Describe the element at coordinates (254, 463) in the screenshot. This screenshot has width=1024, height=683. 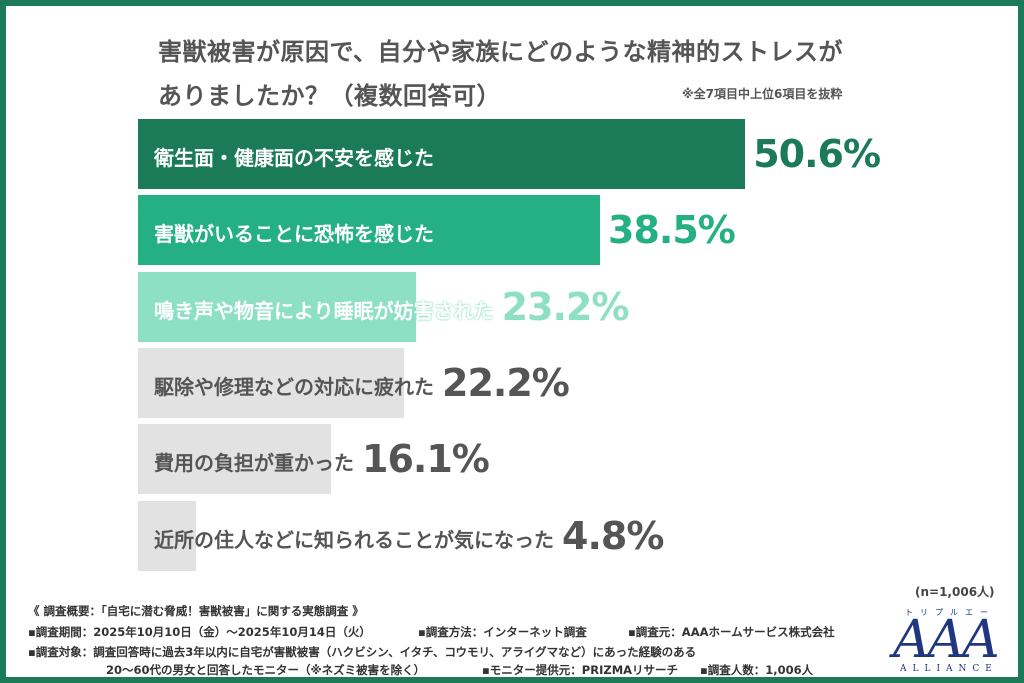
I see `category-label: 費用の負担が重かった` at that location.